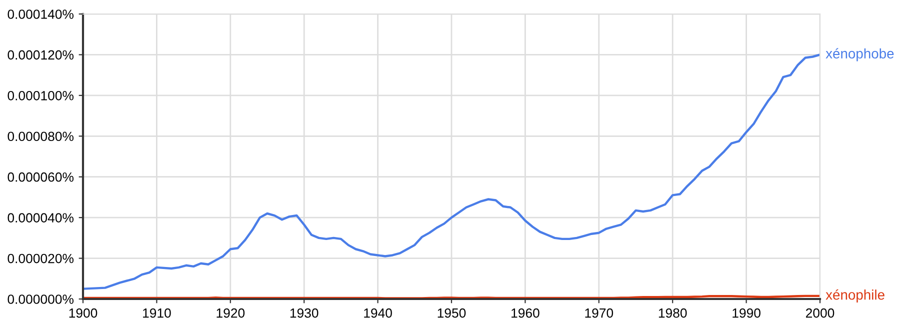 This screenshot has width=897, height=328. I want to click on x-tick-label: 1960, so click(526, 313).